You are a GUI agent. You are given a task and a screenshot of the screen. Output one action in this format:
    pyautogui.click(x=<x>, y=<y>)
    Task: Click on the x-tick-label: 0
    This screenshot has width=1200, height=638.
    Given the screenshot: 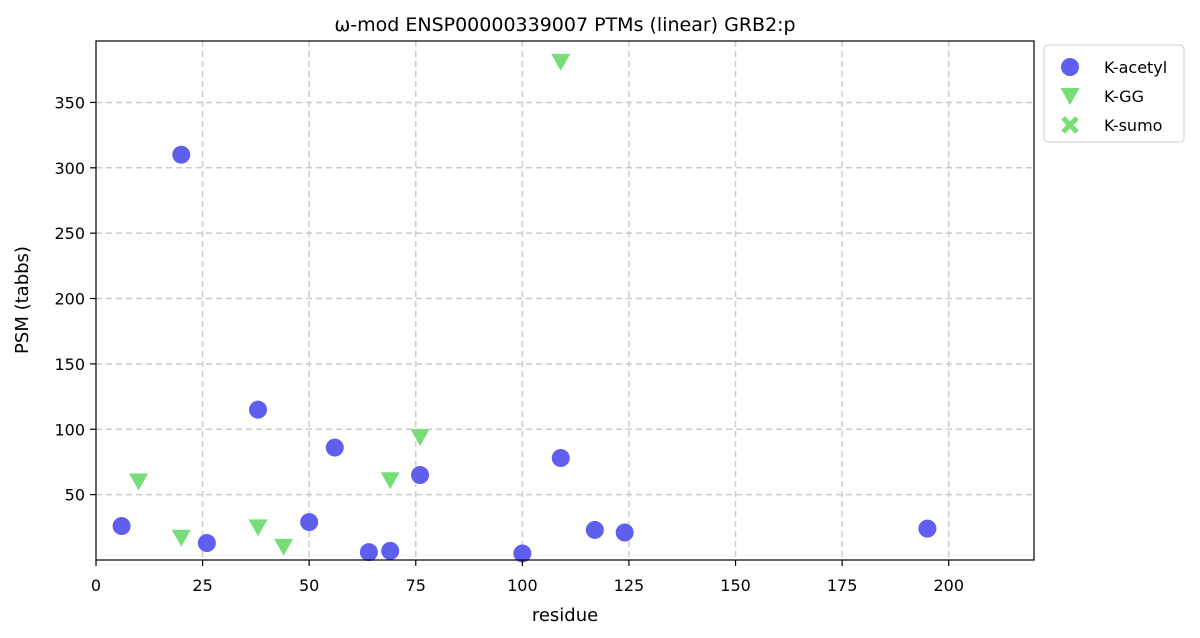 What is the action you would take?
    pyautogui.click(x=96, y=585)
    